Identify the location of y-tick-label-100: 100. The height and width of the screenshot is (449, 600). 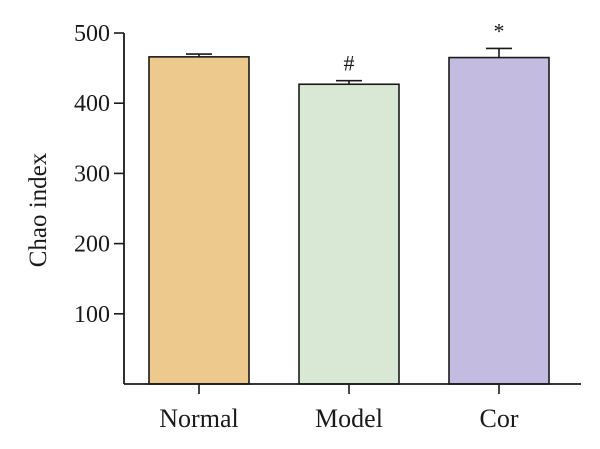
(92, 315).